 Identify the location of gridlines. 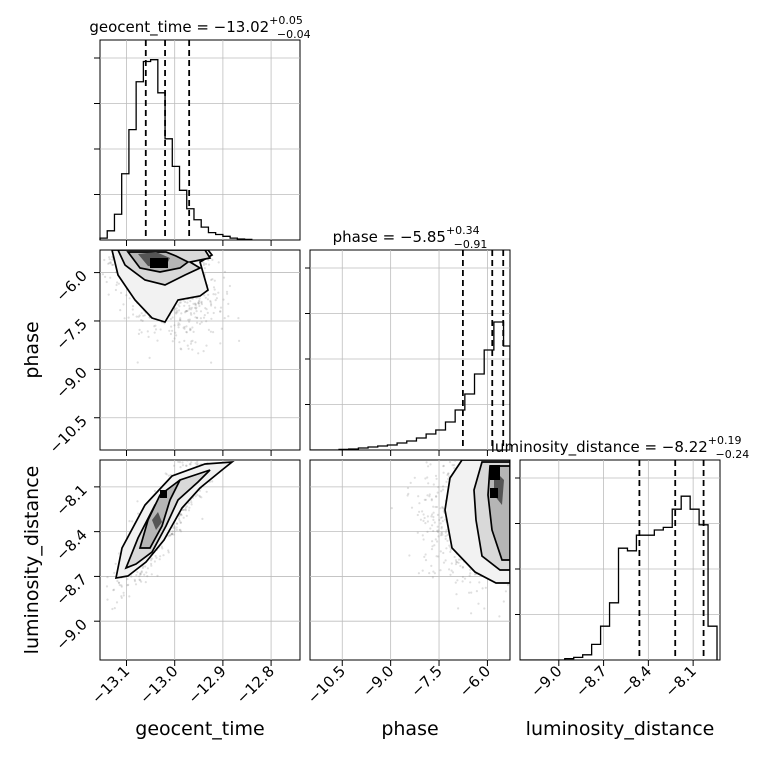
(410, 560).